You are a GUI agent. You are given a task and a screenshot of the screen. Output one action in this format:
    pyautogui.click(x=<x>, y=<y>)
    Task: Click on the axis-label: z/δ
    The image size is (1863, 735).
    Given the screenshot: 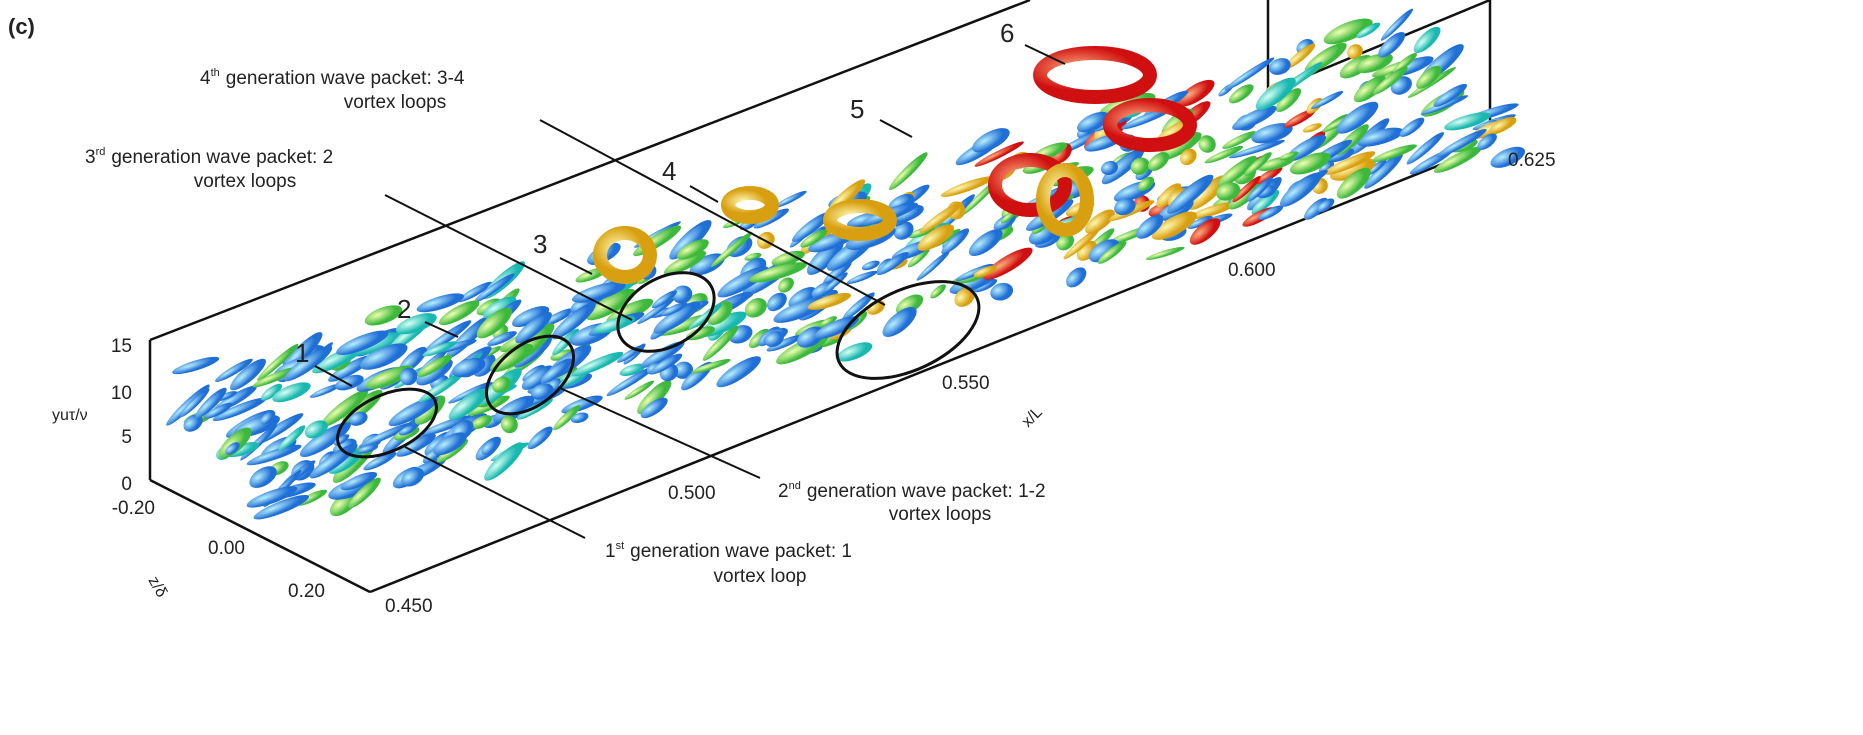 What is the action you would take?
    pyautogui.click(x=157, y=587)
    